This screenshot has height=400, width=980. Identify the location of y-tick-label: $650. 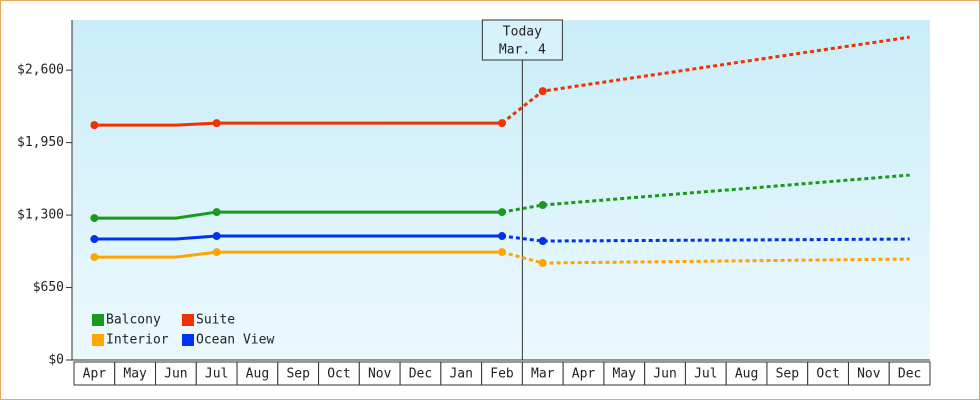
(48, 287).